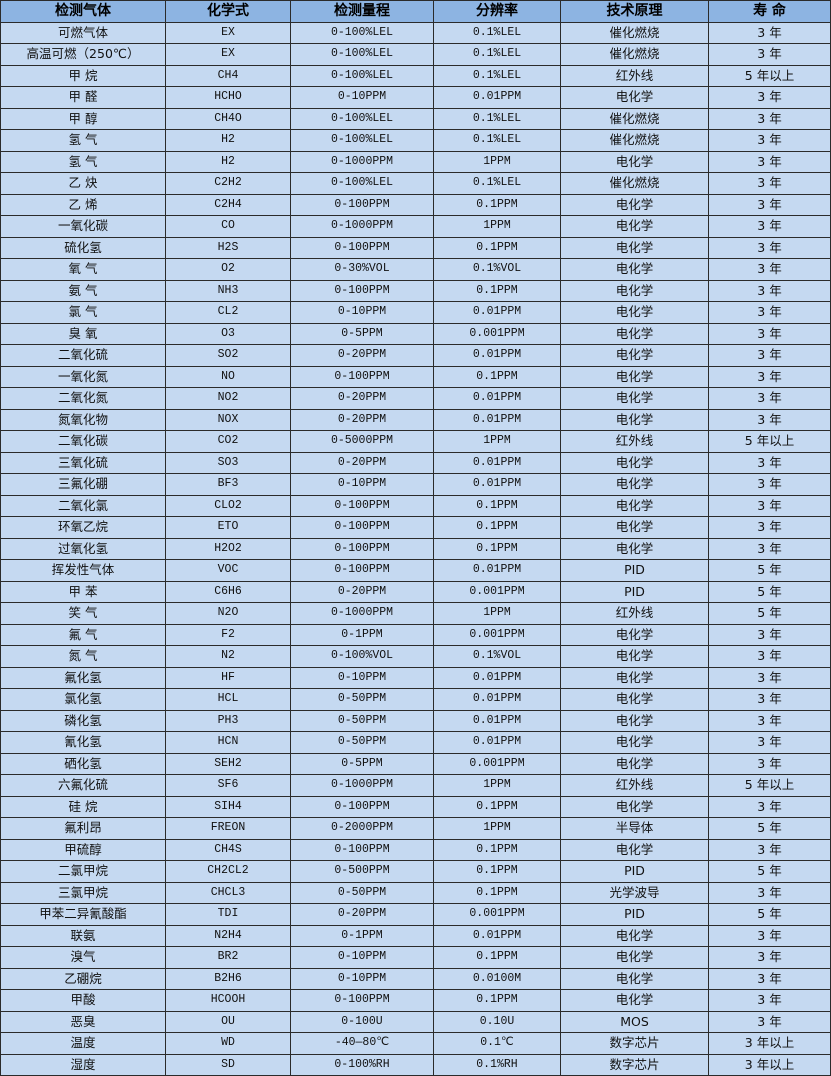 The height and width of the screenshot is (1076, 831). What do you see at coordinates (228, 828) in the screenshot?
I see `cell-formula: FREON` at bounding box center [228, 828].